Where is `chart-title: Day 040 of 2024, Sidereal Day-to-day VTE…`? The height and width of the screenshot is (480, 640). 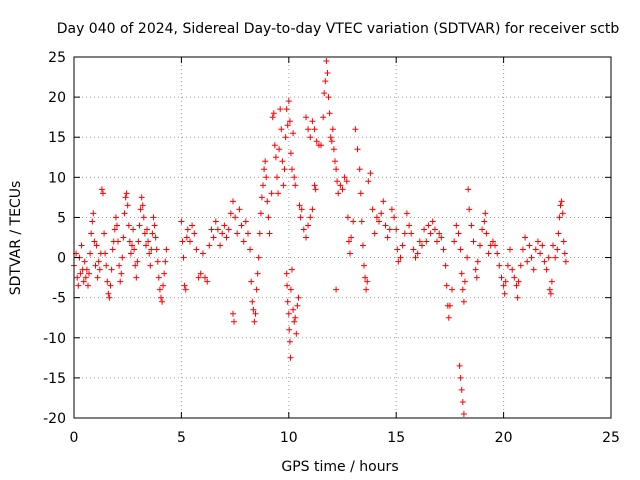
chart-title: Day 040 of 2024, Sidereal Day-to-day VTE… is located at coordinates (338, 29).